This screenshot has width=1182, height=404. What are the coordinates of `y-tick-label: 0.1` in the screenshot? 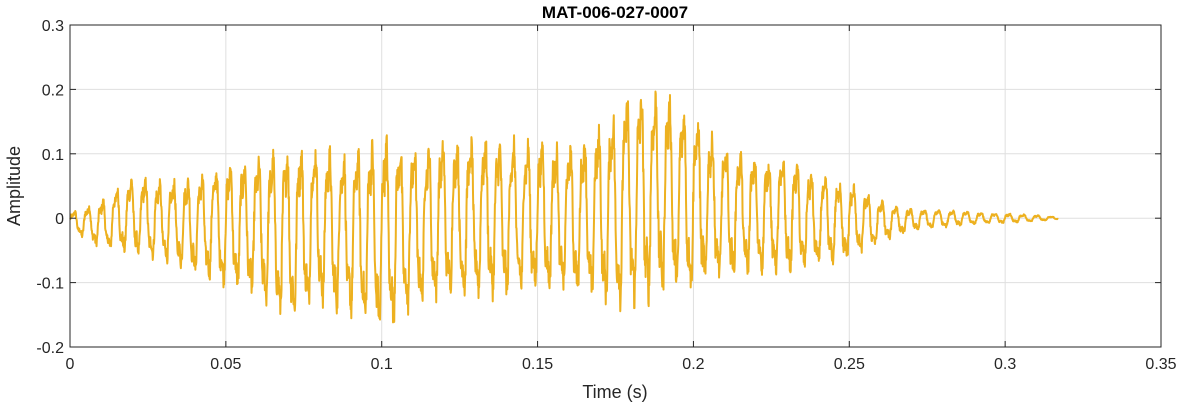 It's located at (53, 155).